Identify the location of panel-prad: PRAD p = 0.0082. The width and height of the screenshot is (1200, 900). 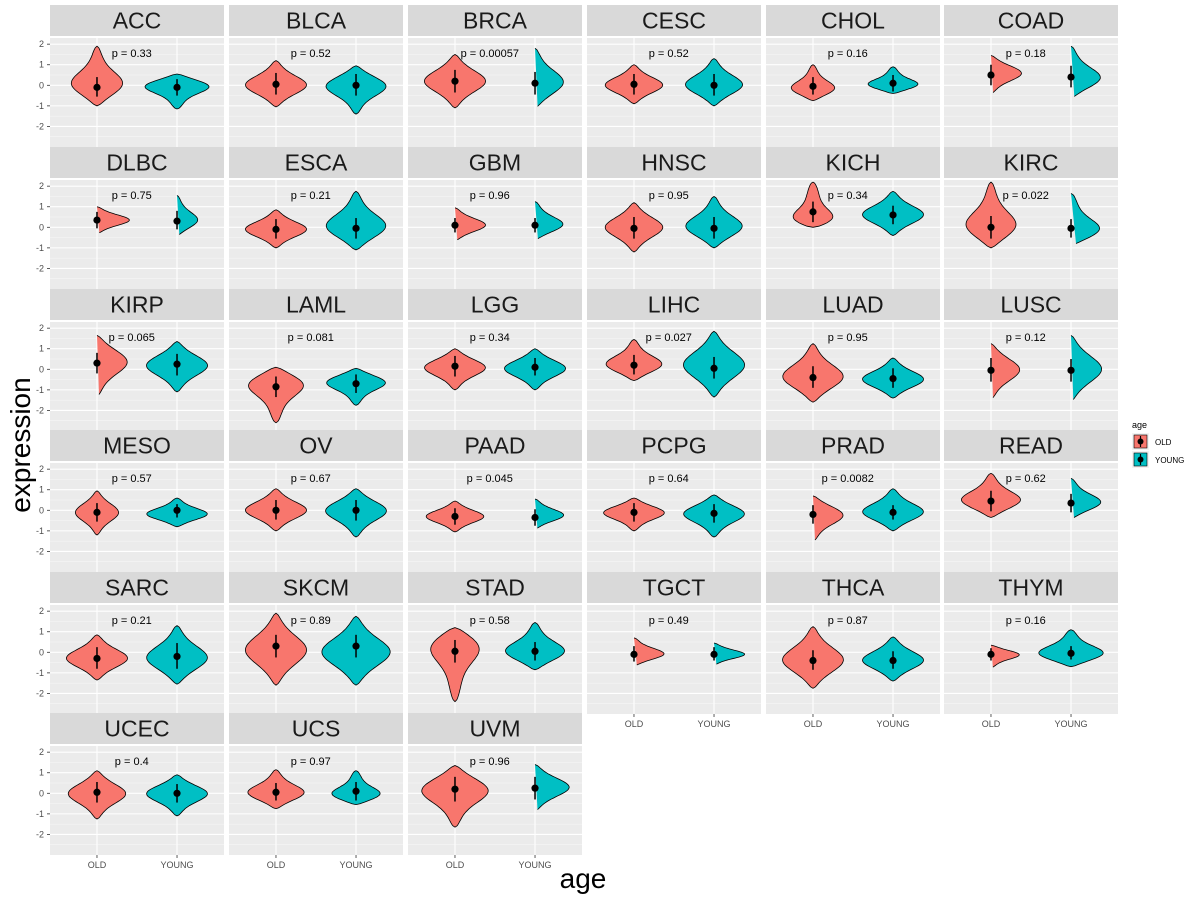
(853, 501).